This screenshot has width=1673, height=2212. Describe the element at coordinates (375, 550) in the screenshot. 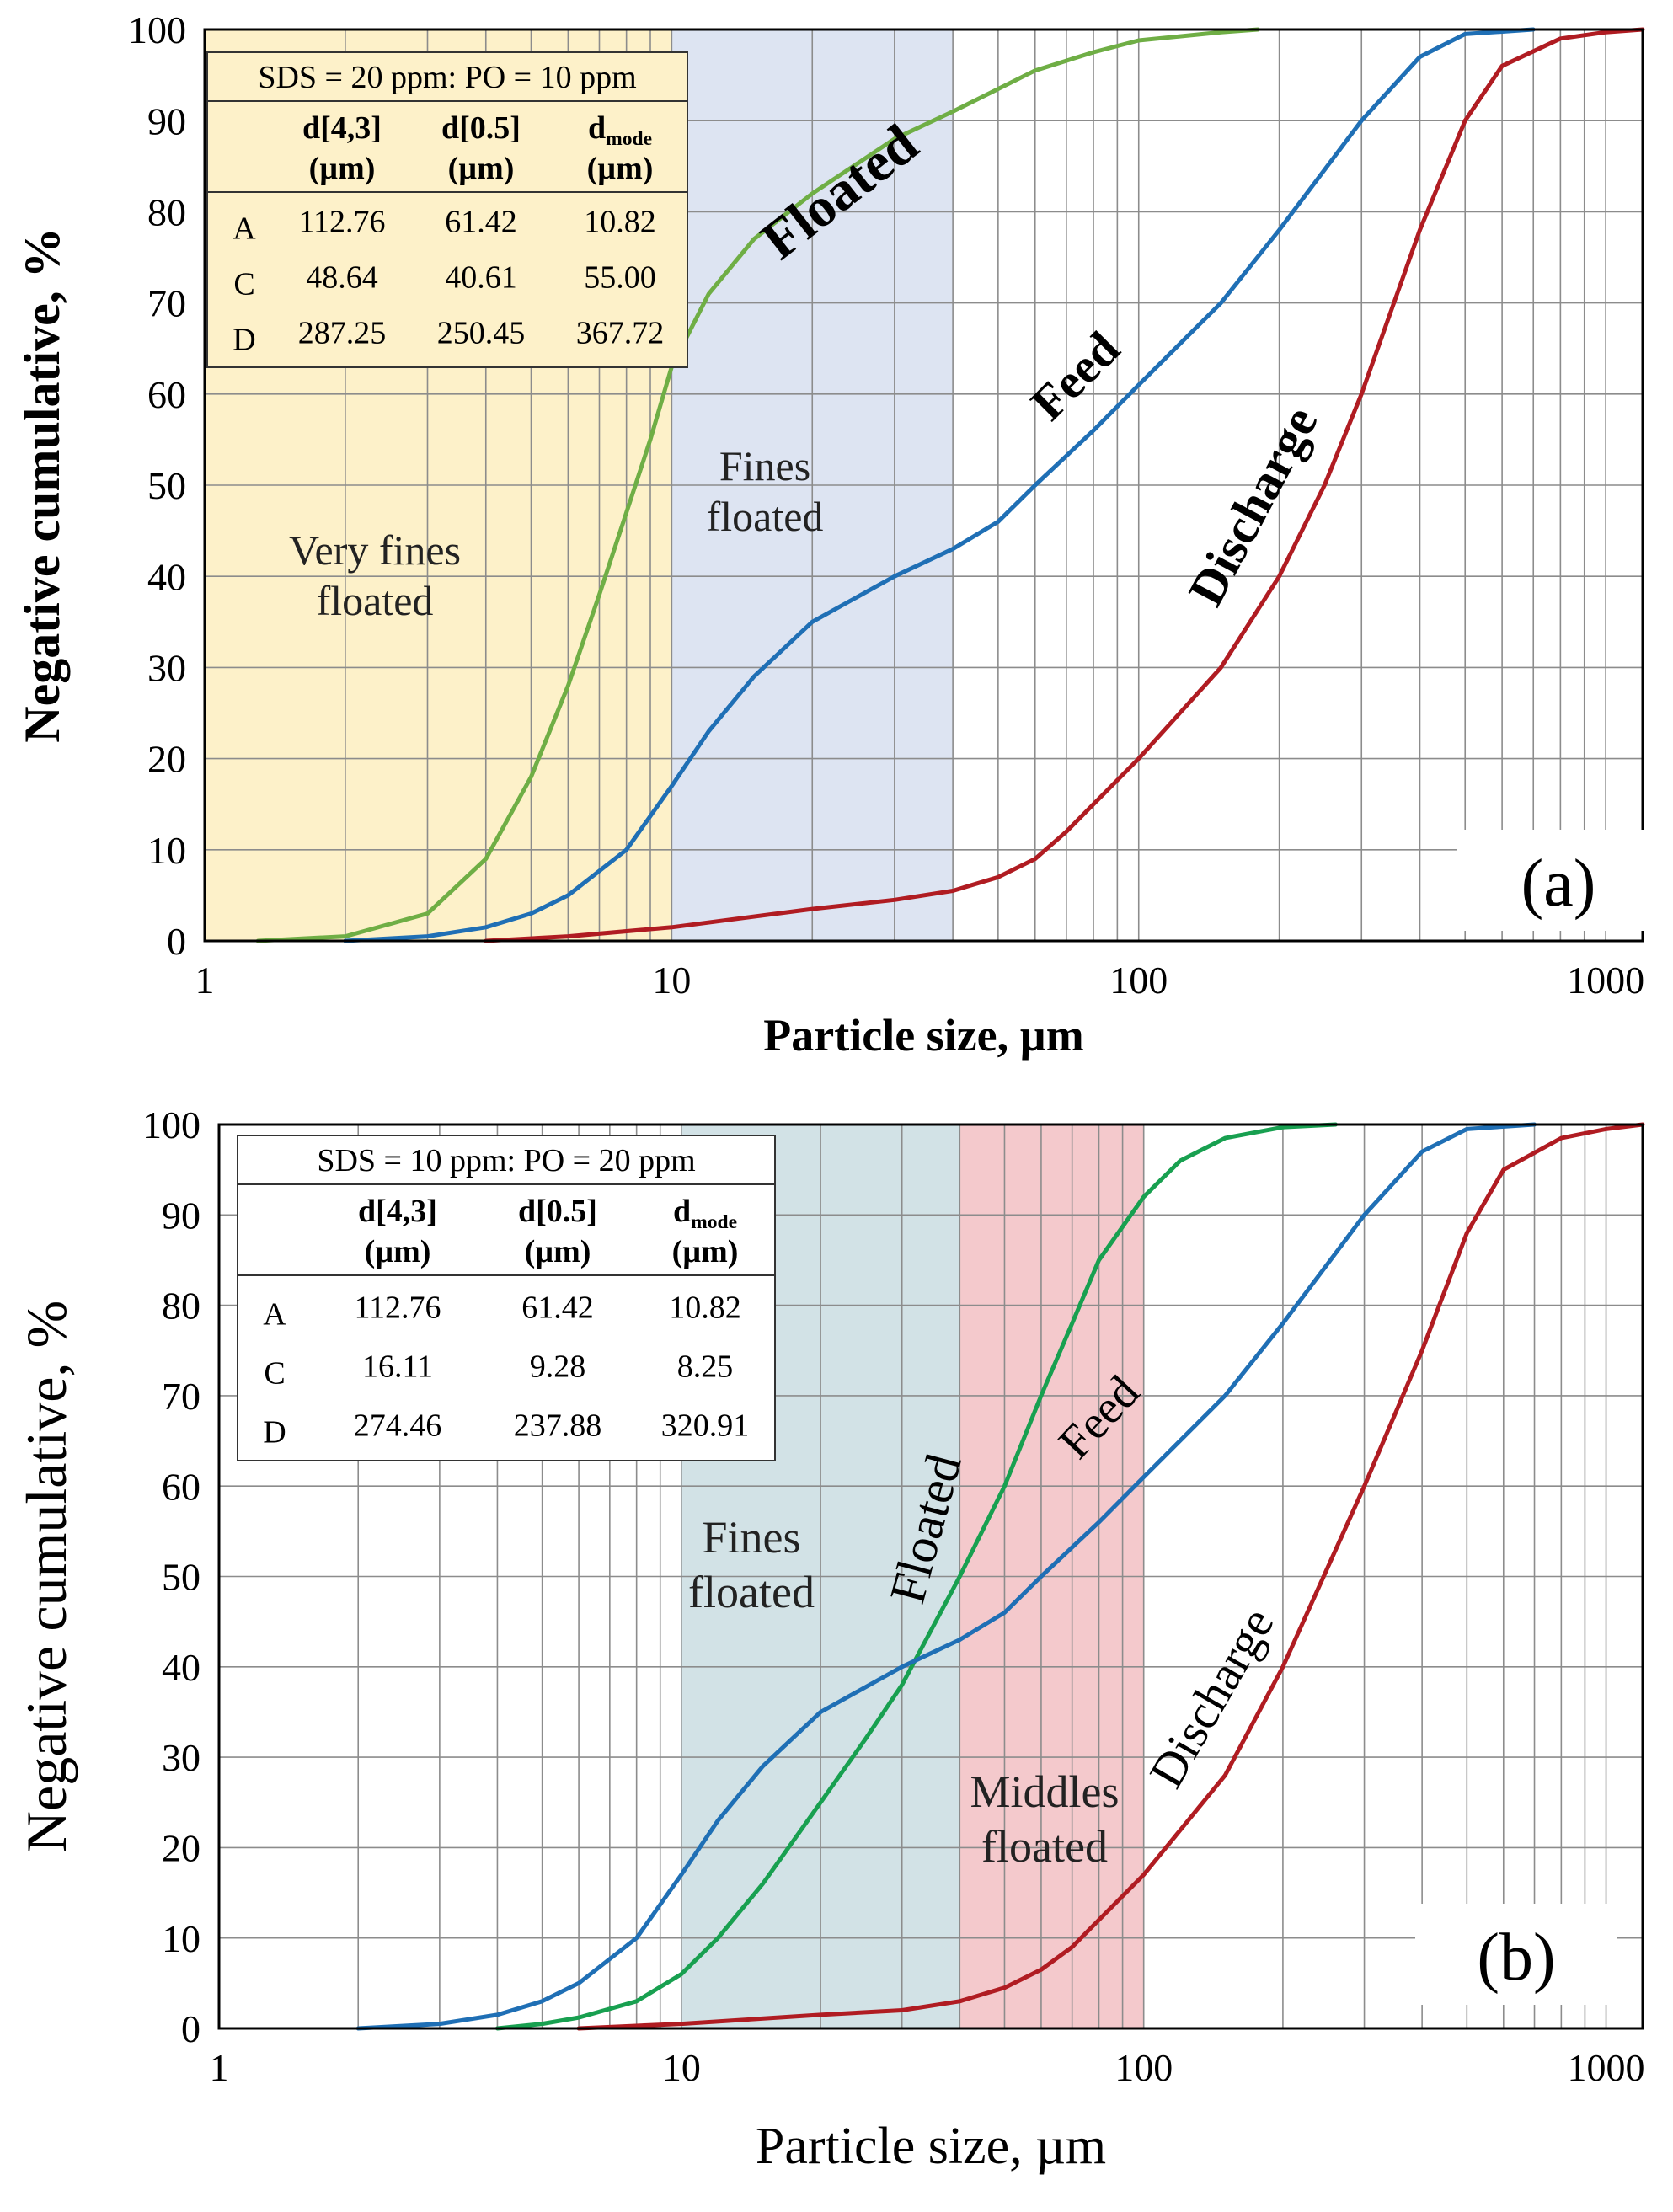

I see `band-label-line: Very fines` at that location.